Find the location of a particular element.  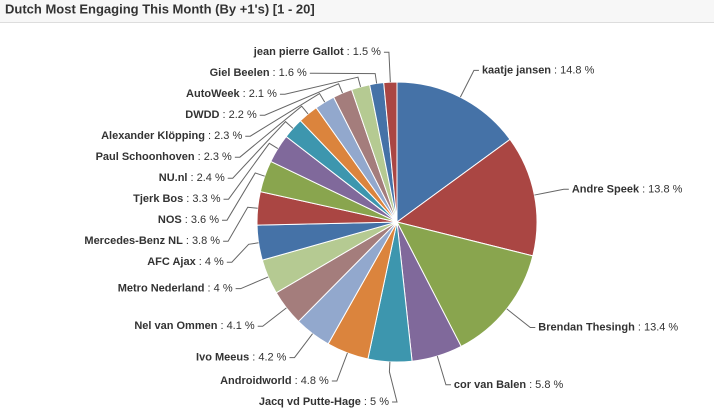

label-name: Giel Beelen is located at coordinates (240, 73).